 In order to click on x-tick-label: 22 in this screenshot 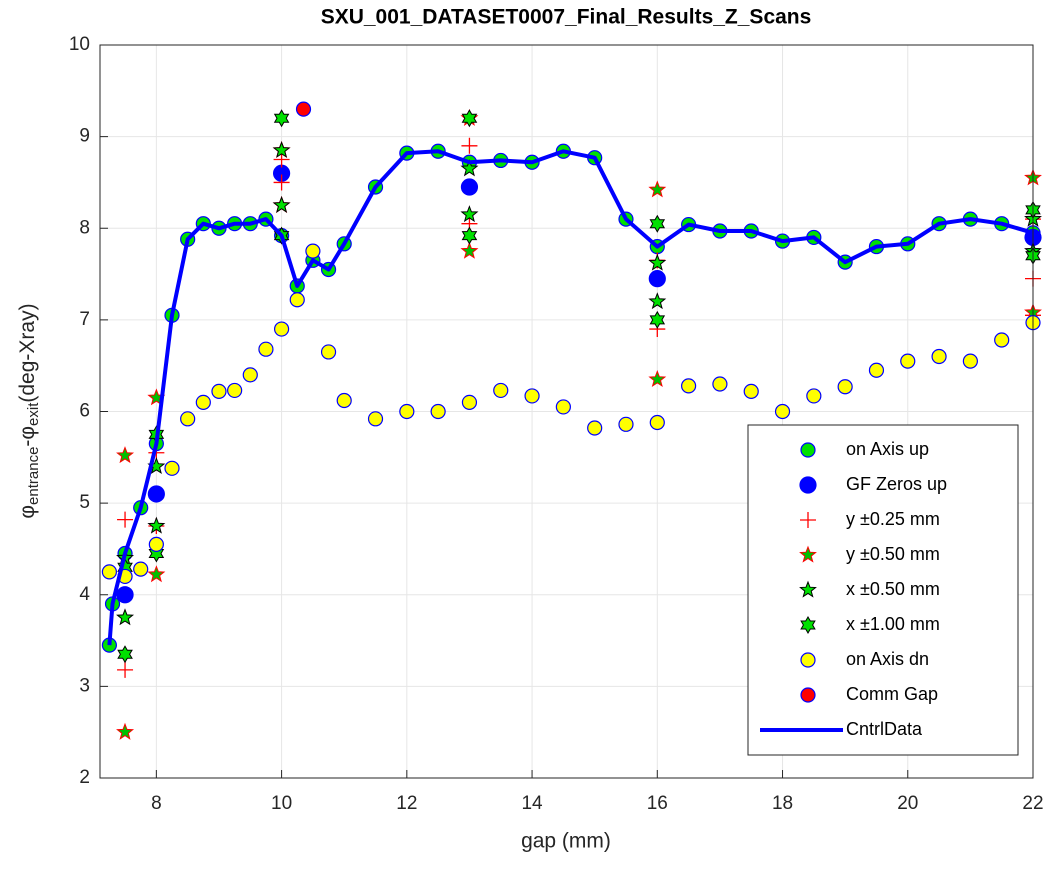, I will do `click(1032, 803)`.